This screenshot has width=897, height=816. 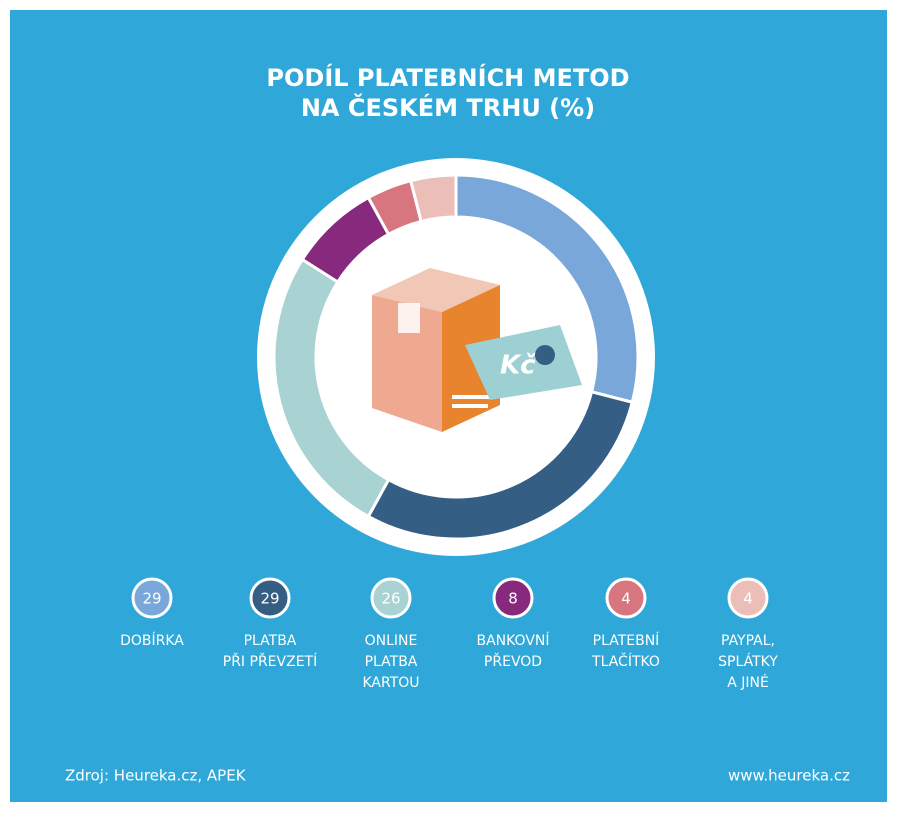 What do you see at coordinates (789, 776) in the screenshot?
I see `website: www.heureka.cz` at bounding box center [789, 776].